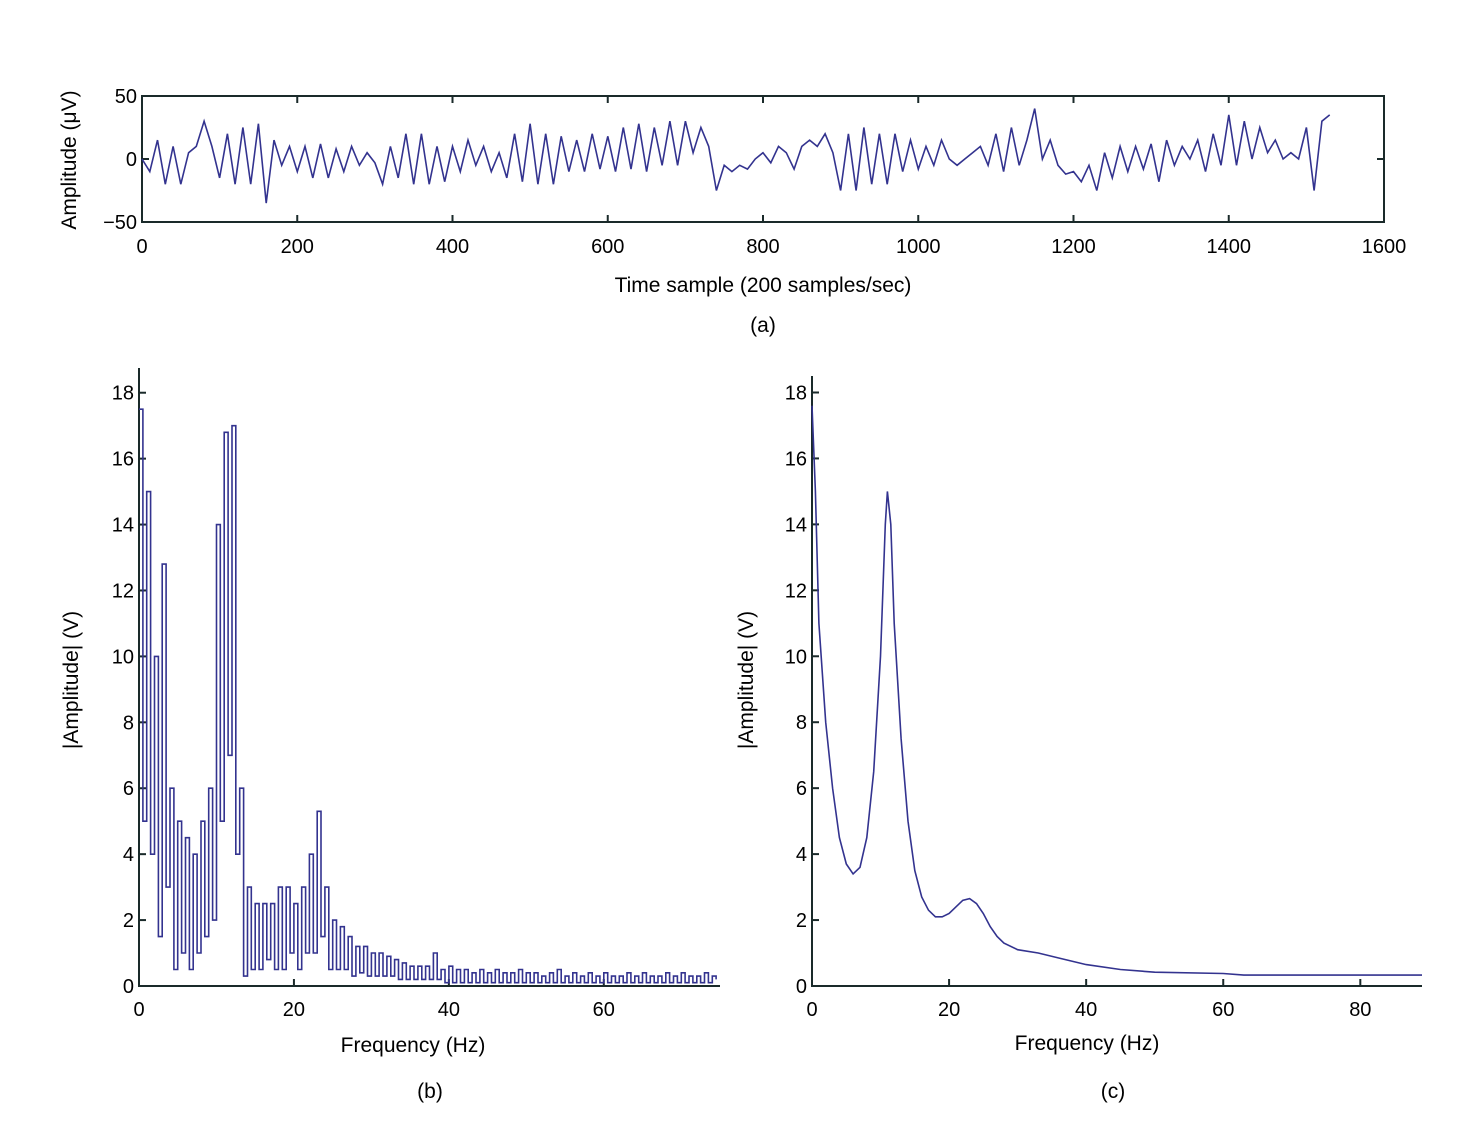 Image resolution: width=1471 pixels, height=1137 pixels. What do you see at coordinates (736, 156) in the screenshot?
I see `data-series-line` at bounding box center [736, 156].